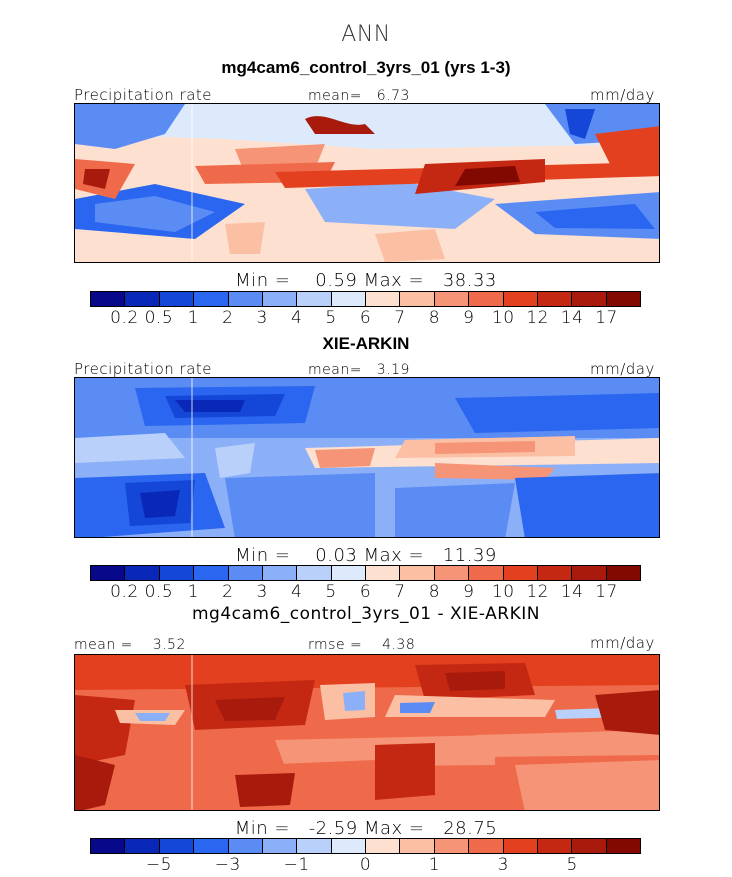 This screenshot has width=732, height=877. What do you see at coordinates (362, 645) in the screenshot?
I see `panel3-rmse-label: rmse = 4.38` at bounding box center [362, 645].